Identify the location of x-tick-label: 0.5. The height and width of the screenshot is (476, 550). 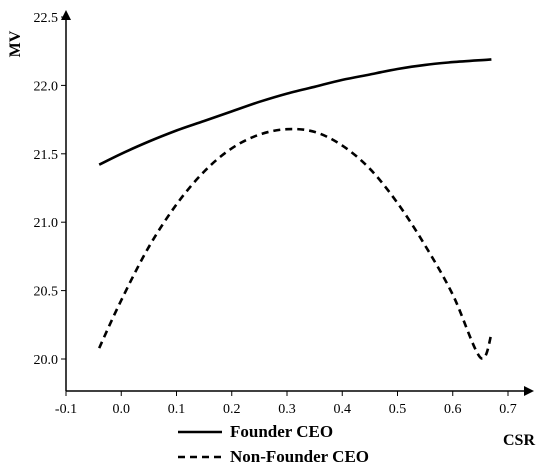
(398, 409).